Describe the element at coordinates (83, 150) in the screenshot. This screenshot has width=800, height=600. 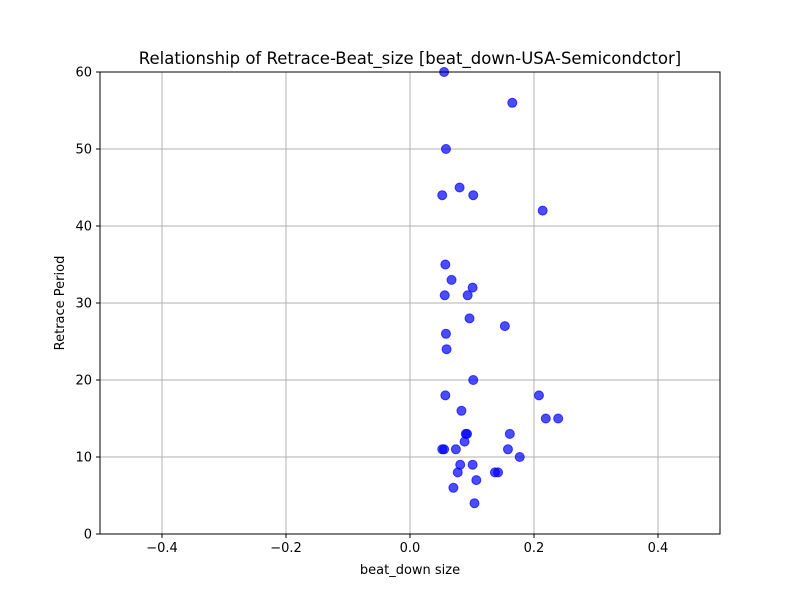
I see `y-tick-label: 50` at that location.